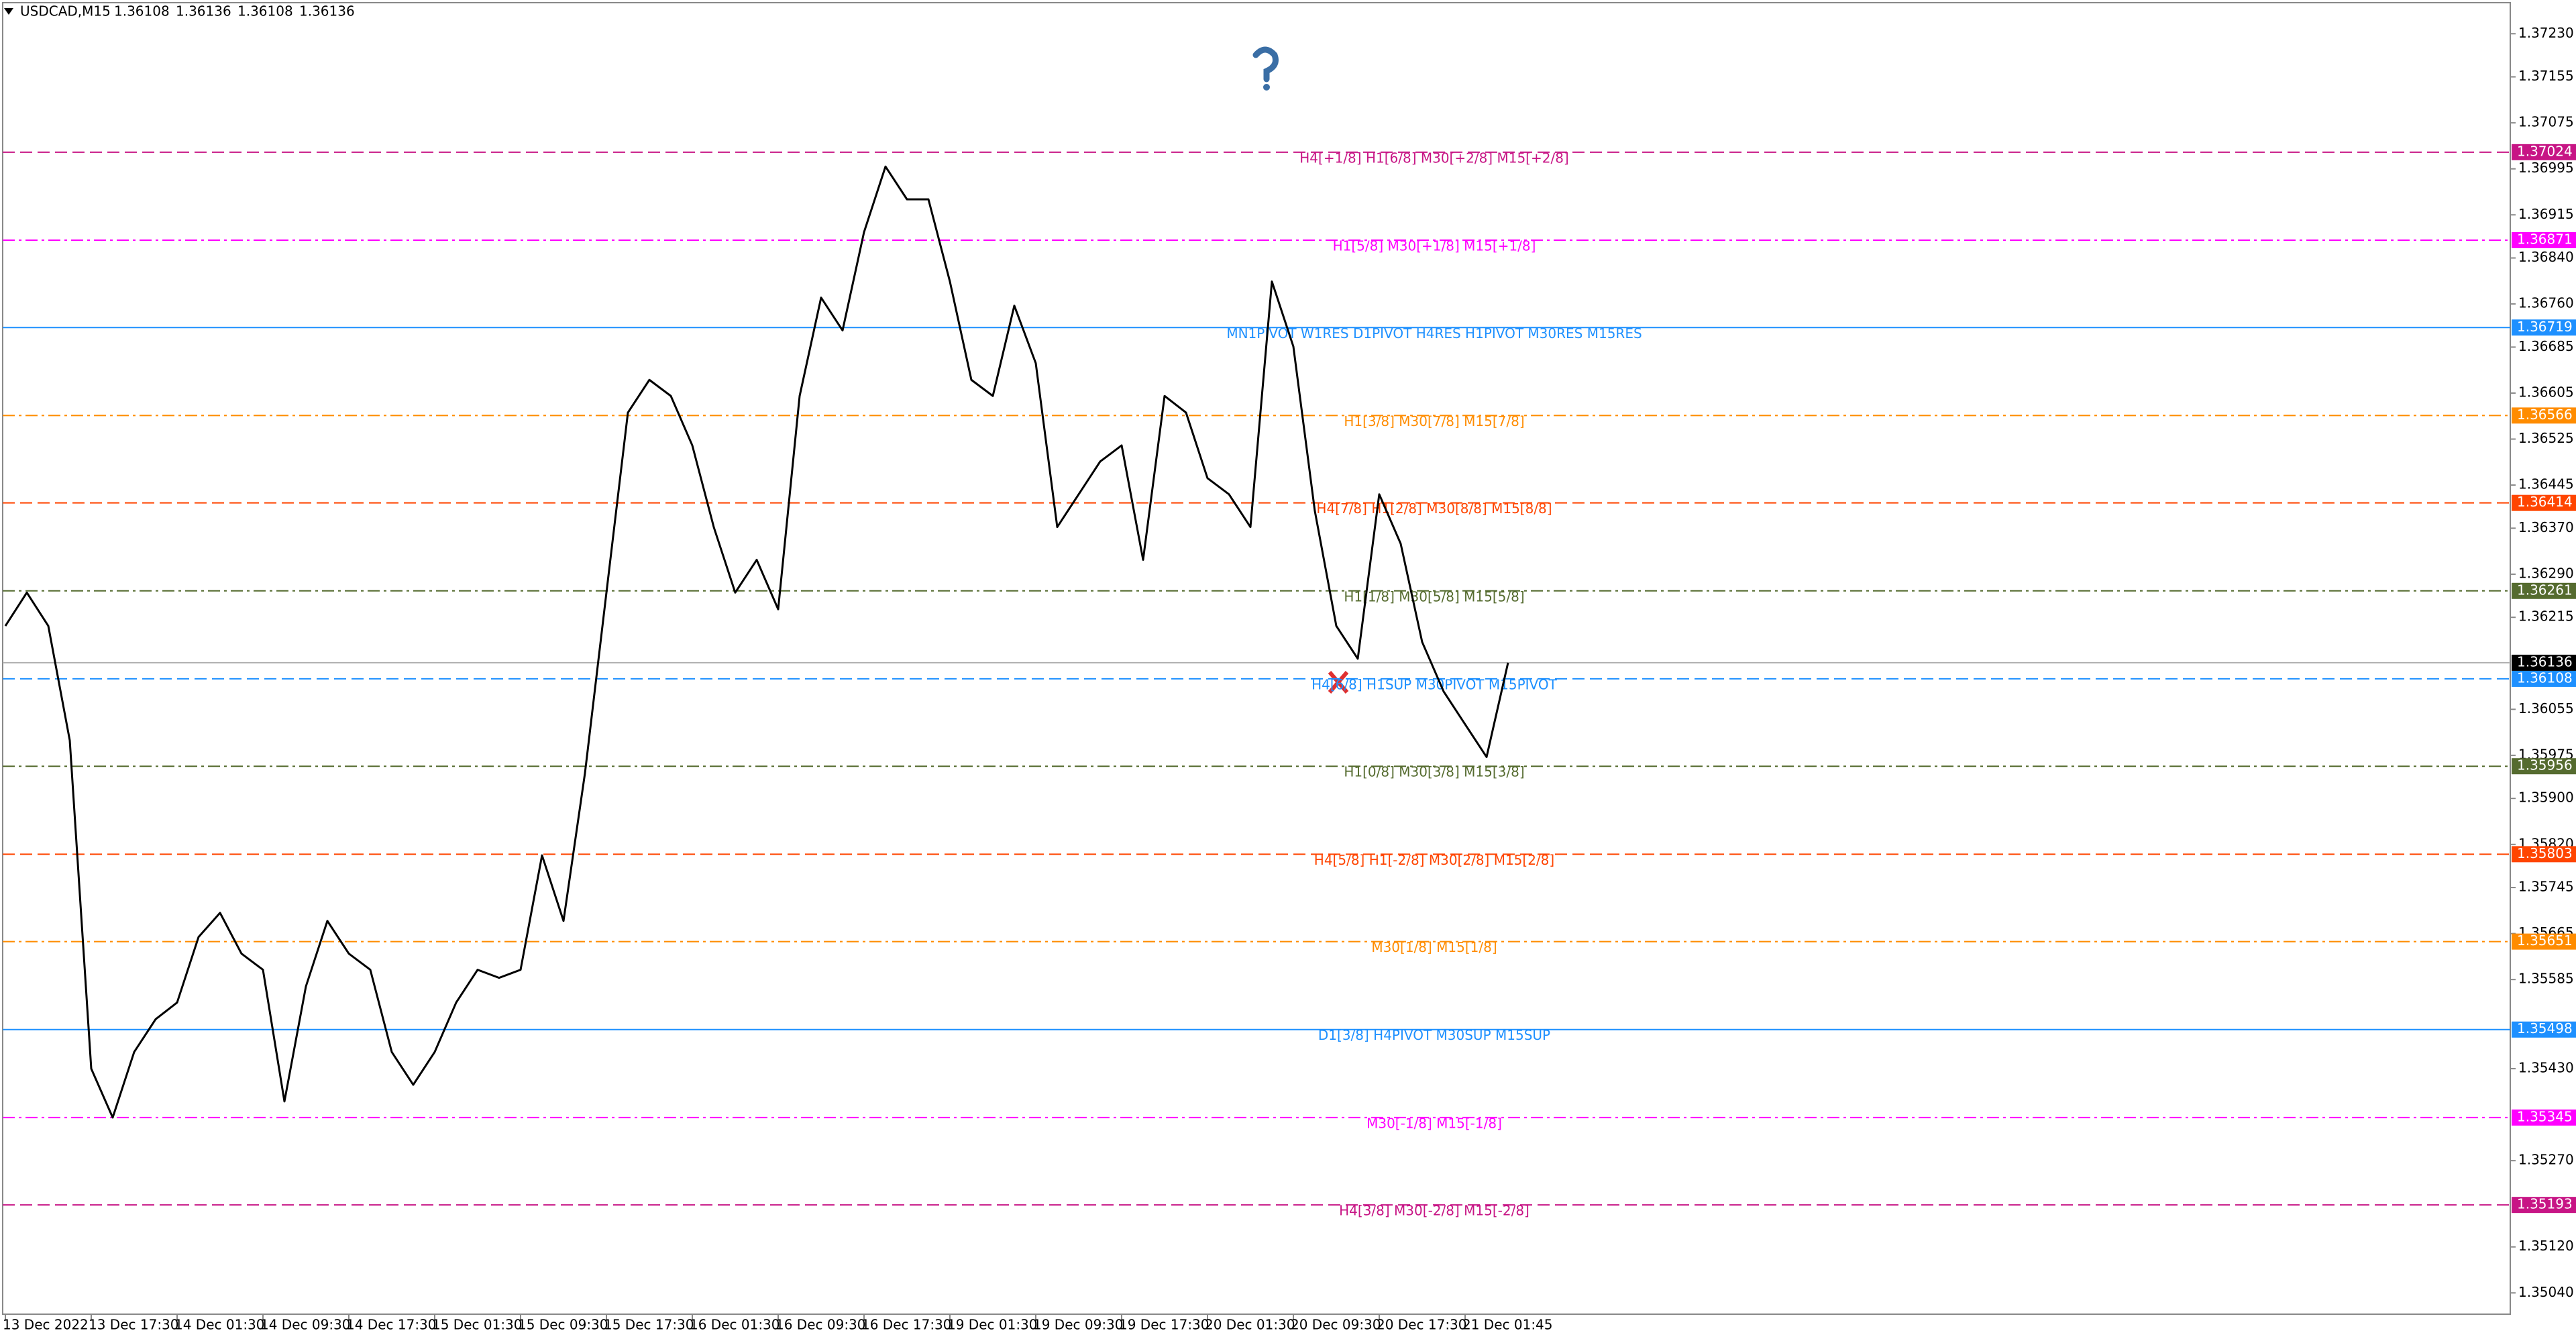  I want to click on y-tick-label: 1.37155, so click(2546, 76).